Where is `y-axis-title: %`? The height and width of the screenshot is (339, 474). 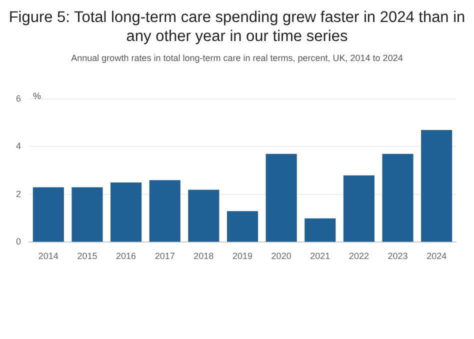
y-axis-title: % is located at coordinates (37, 95).